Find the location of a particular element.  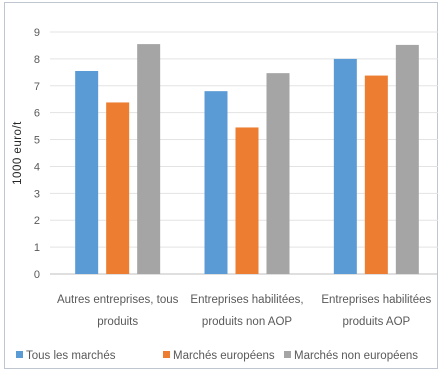

x-category-label: Autres entreprises, tous is located at coordinates (118, 300).